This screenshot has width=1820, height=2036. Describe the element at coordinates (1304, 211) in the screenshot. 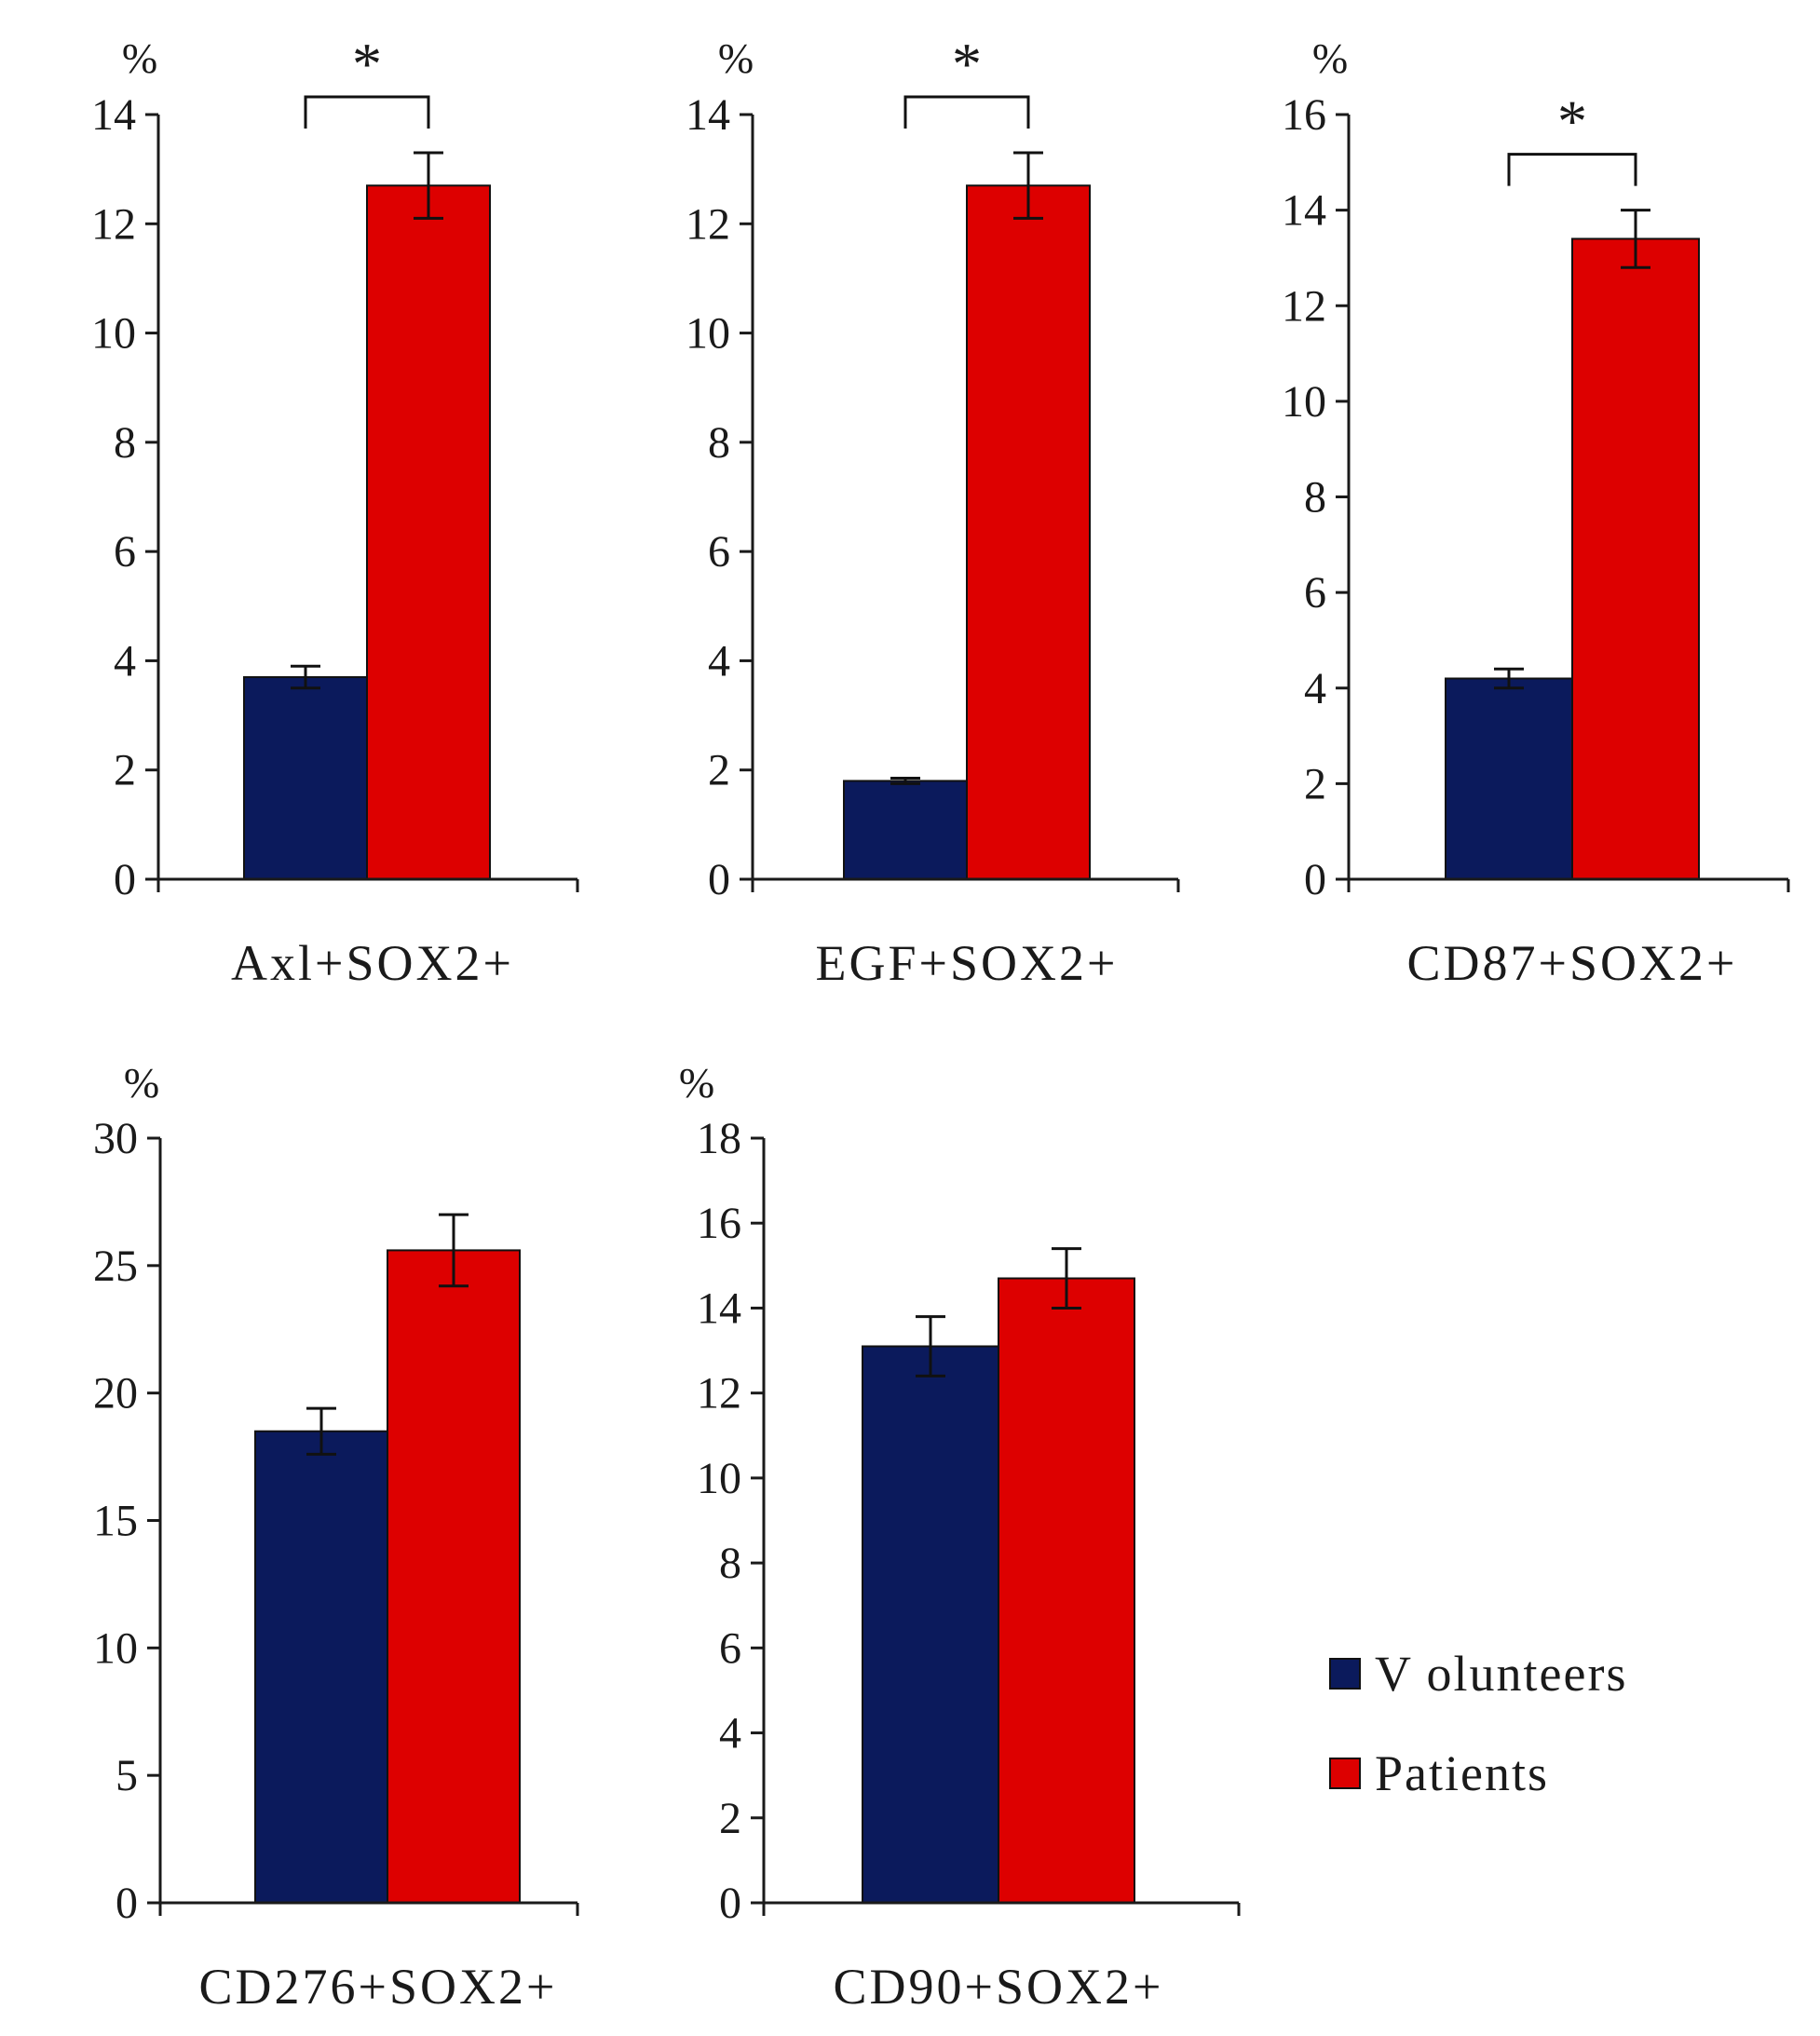

I see `y-tick-label-cd87-sox2-14: 14` at that location.